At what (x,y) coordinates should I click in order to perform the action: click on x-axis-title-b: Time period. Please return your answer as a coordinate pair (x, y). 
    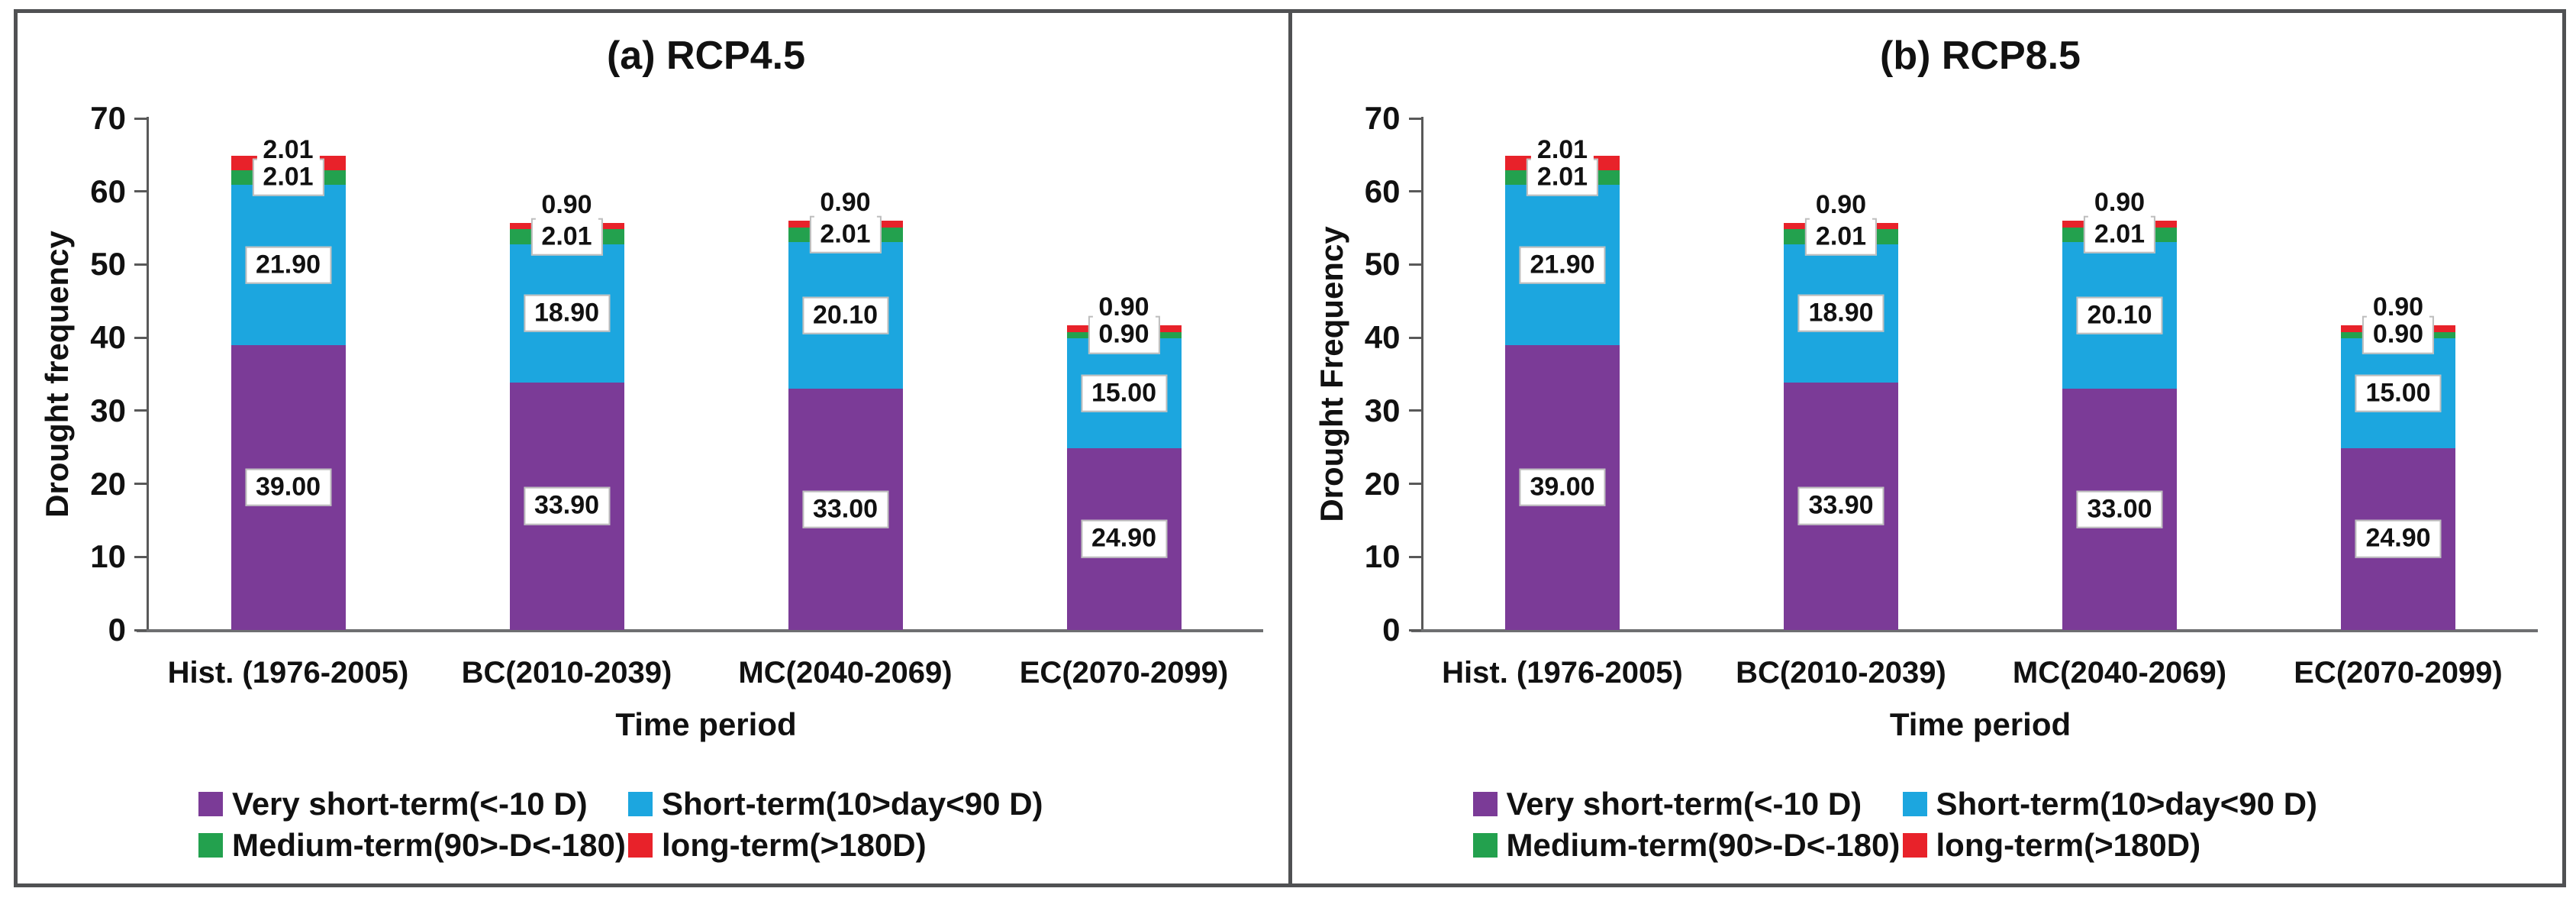
    Looking at the image, I should click on (1980, 724).